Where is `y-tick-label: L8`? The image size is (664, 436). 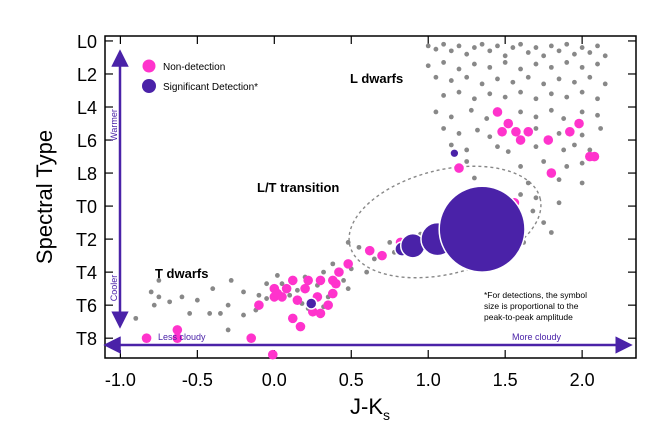
y-tick-label: L8 is located at coordinates (87, 174).